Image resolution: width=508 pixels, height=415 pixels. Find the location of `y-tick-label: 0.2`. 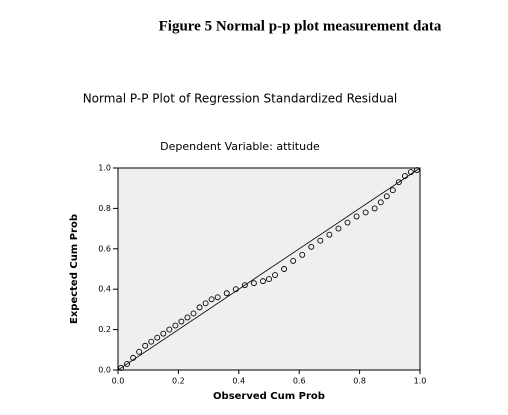

y-tick-label: 0.2 is located at coordinates (104, 329).